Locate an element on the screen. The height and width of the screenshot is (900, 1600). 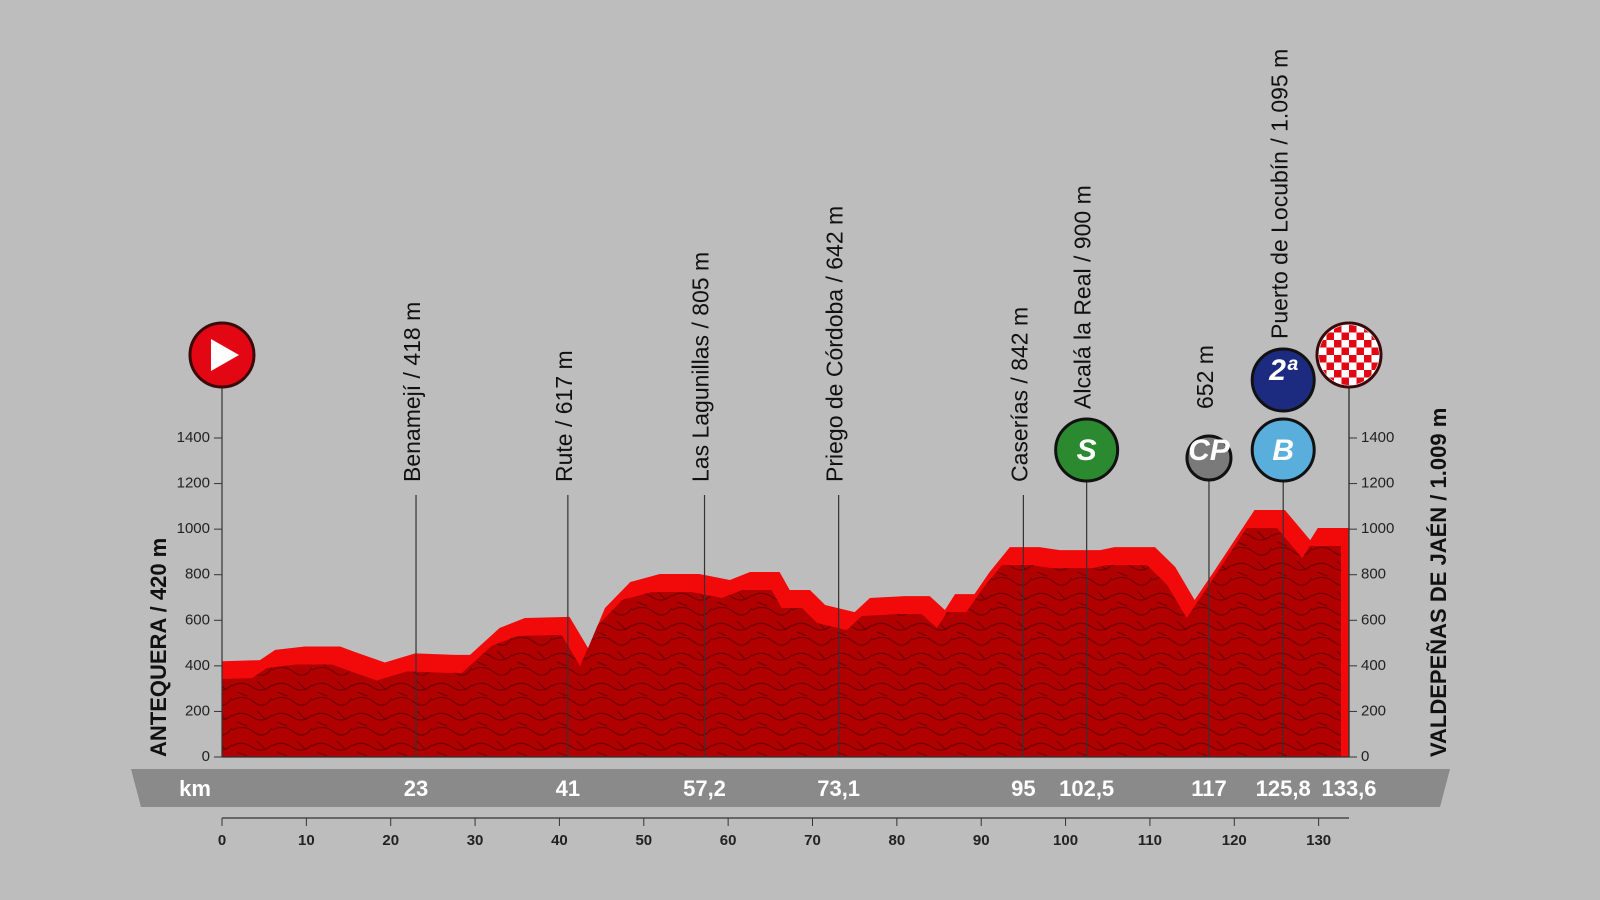
badge-text: S is located at coordinates (1087, 450).